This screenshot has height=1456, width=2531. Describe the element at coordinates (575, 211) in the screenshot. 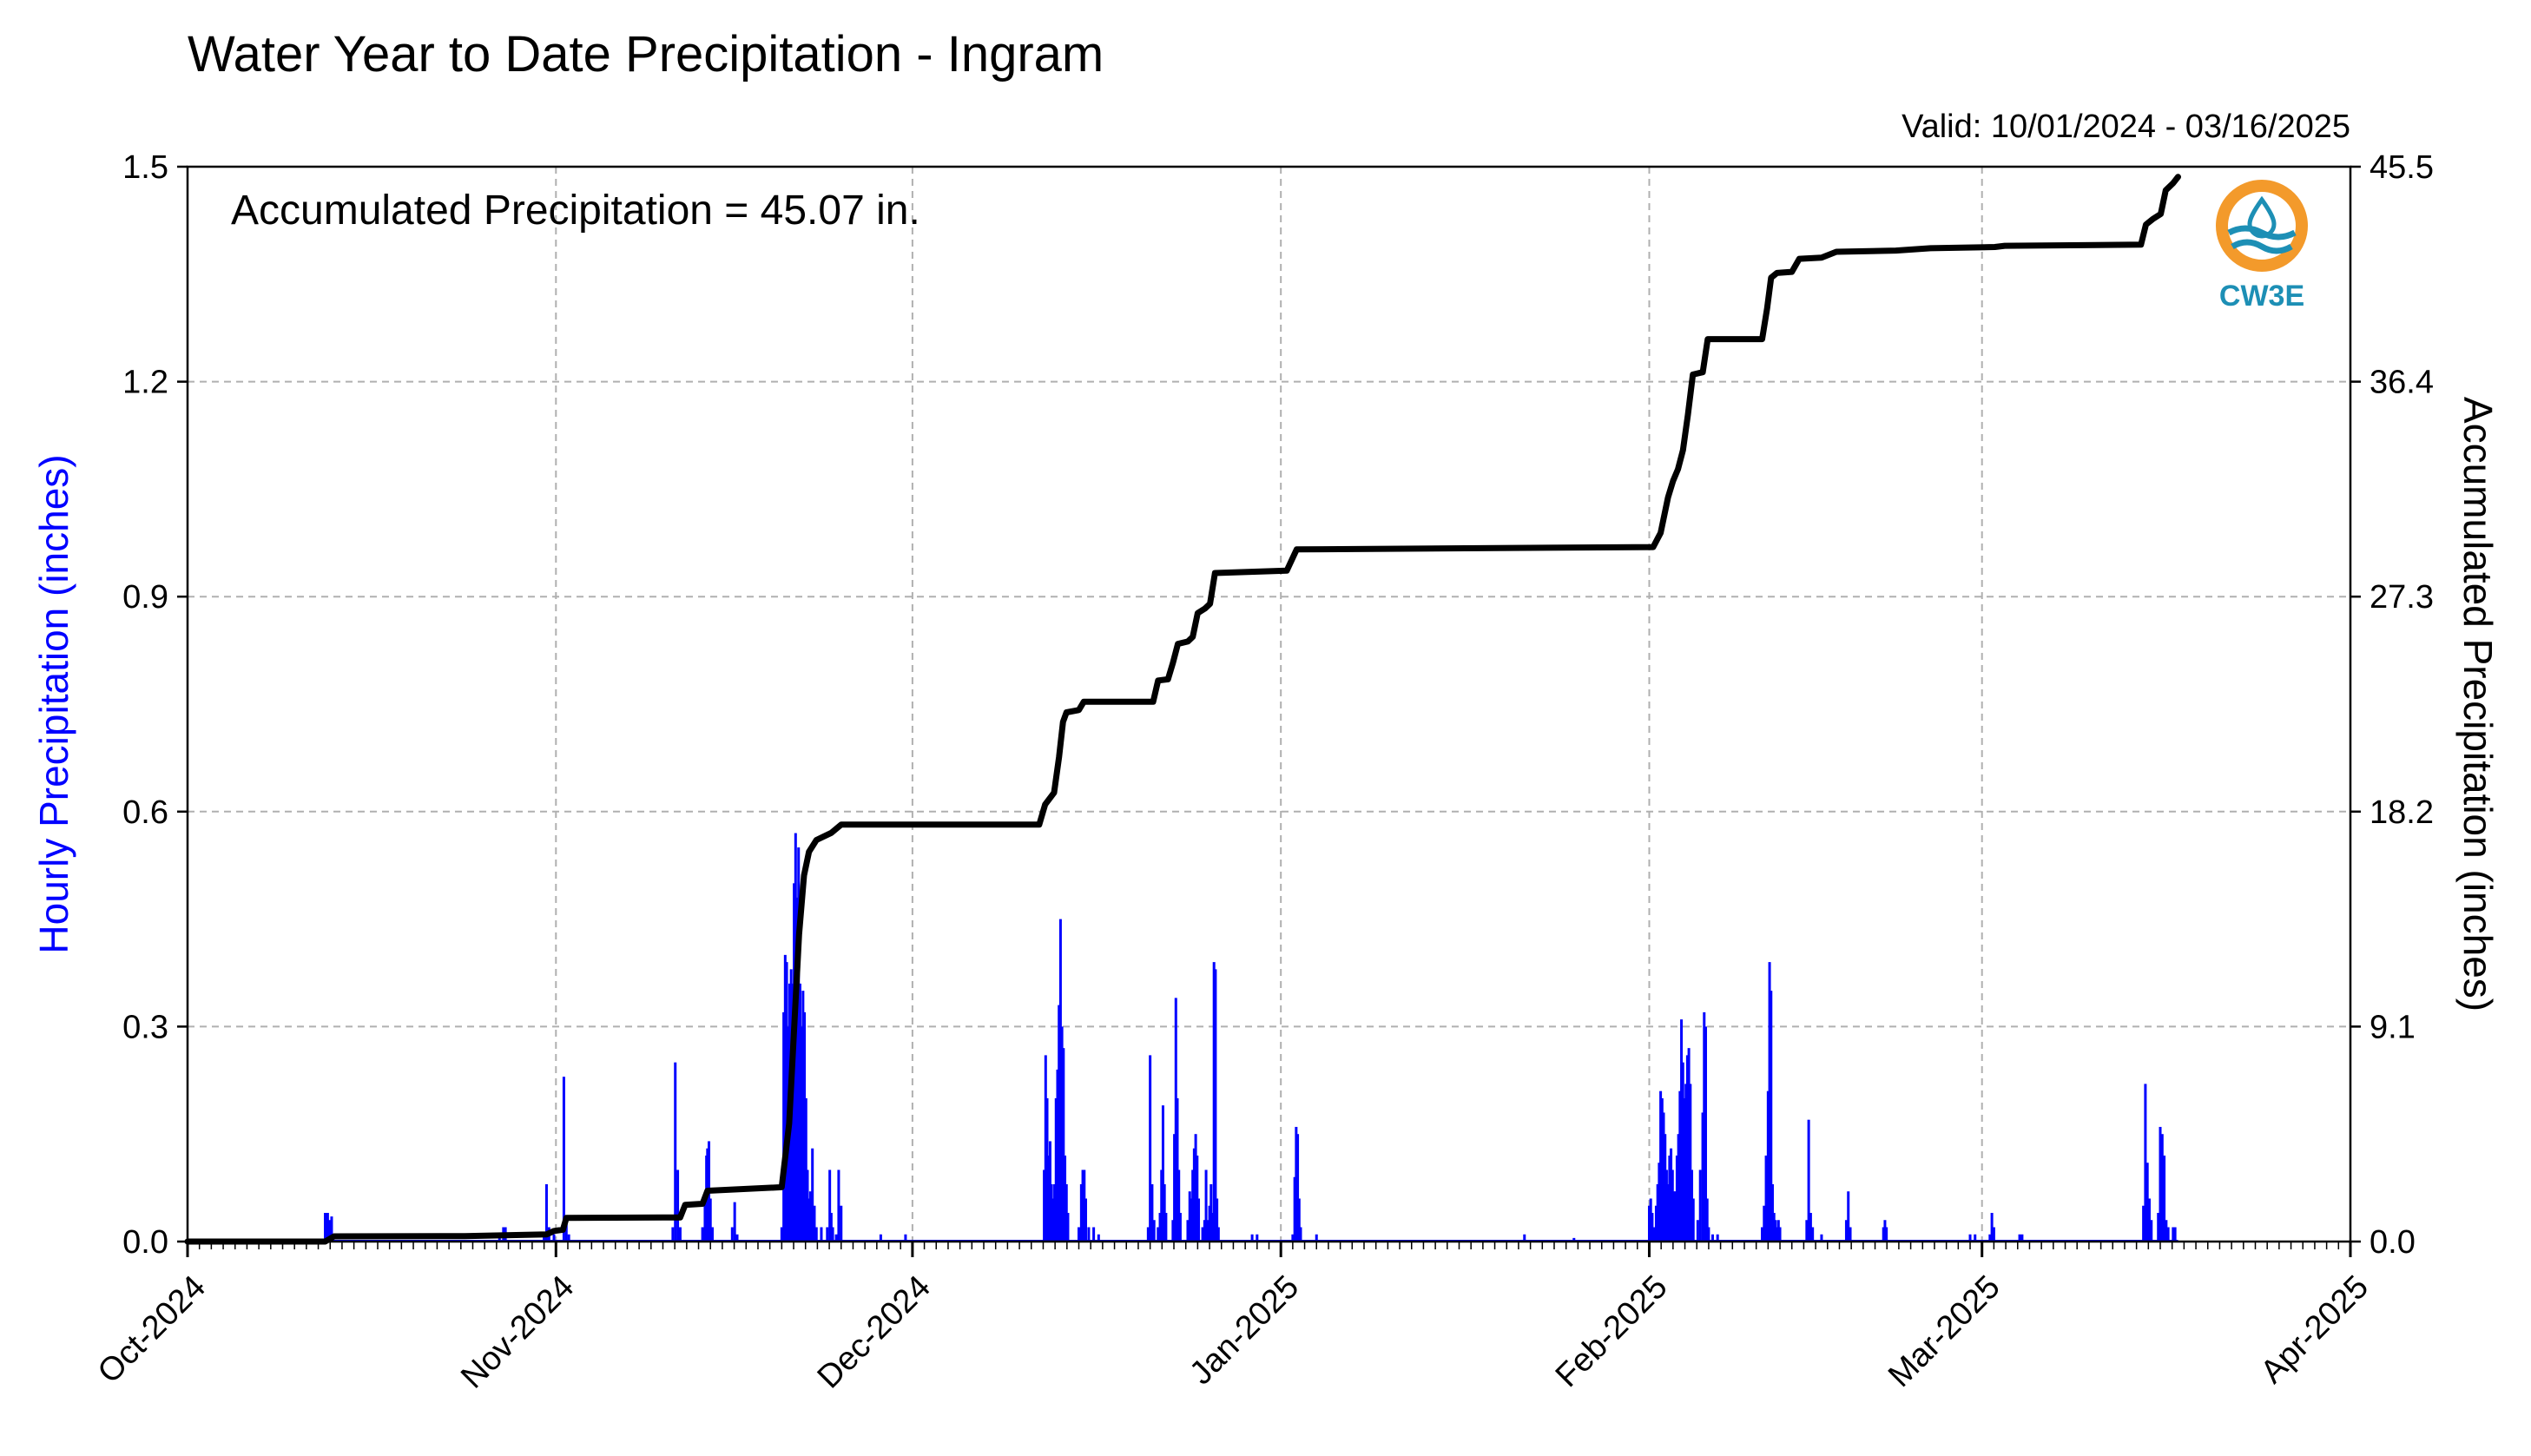

I see `accumulated-total-annotation: Accumulated Precipitation = 45.07 in.` at that location.